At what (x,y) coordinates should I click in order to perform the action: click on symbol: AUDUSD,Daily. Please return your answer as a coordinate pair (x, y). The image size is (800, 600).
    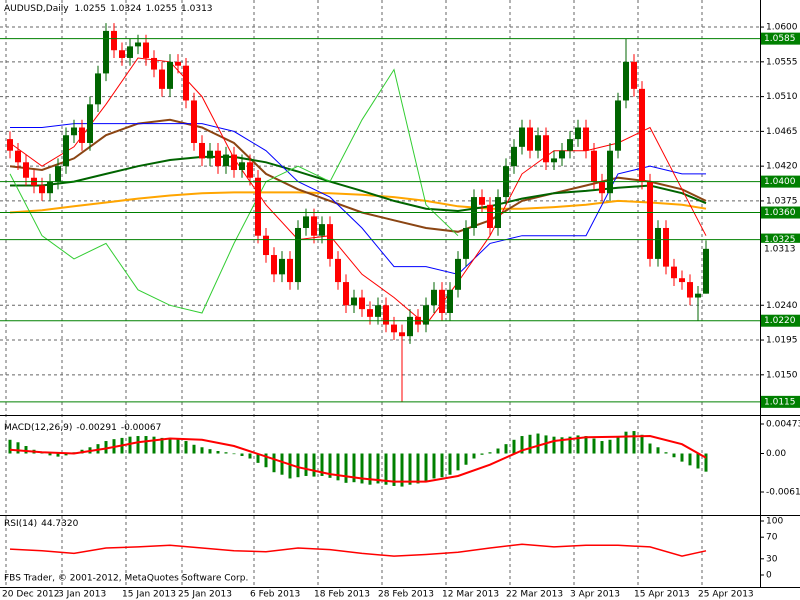
    Looking at the image, I should click on (36, 9).